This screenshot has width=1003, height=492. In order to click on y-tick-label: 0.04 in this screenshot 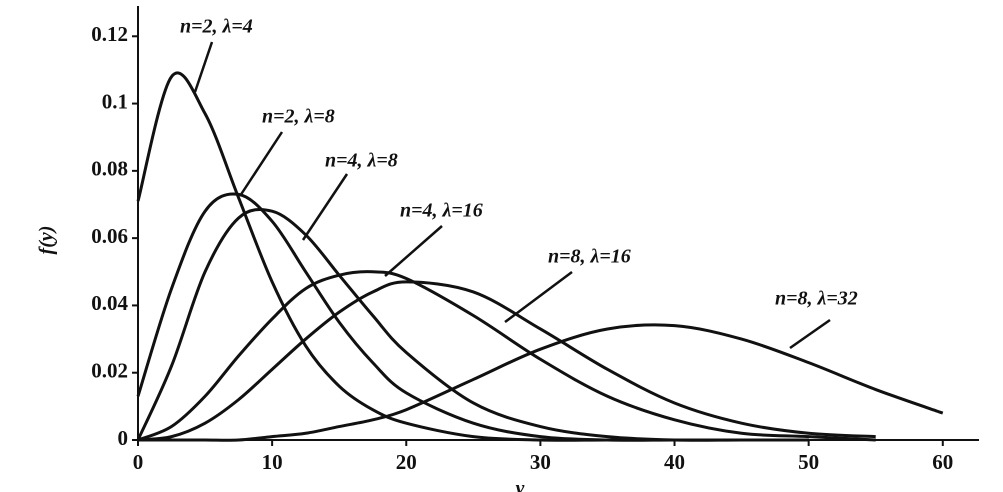, I will do `click(109, 303)`.